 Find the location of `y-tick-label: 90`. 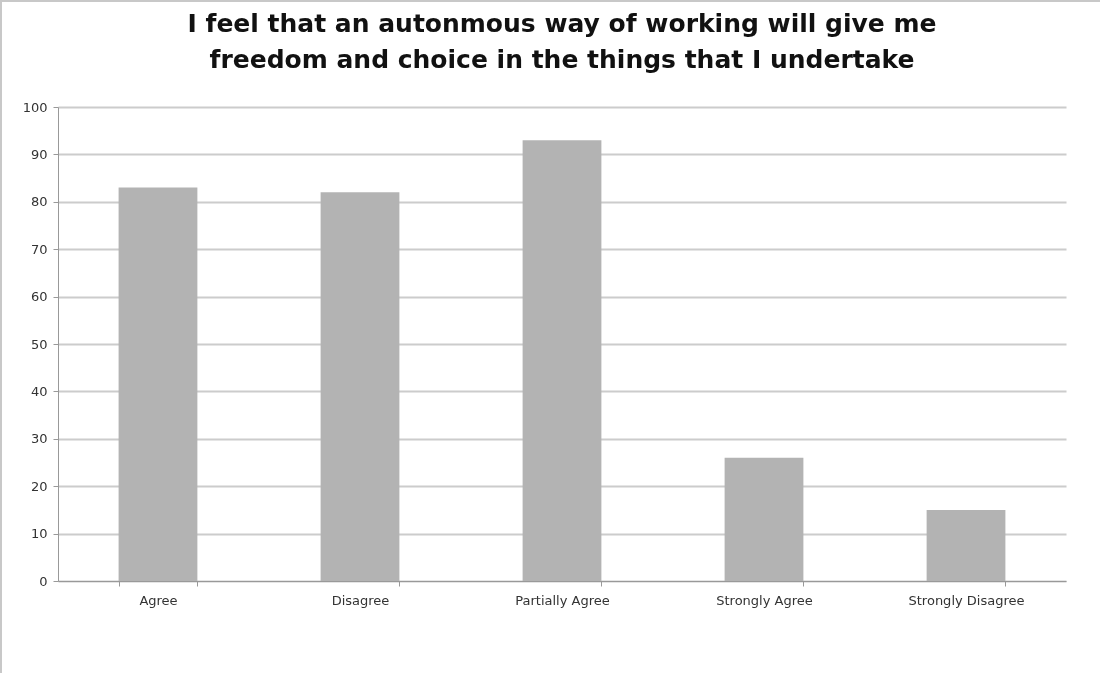

y-tick-label: 90 is located at coordinates (39, 154).